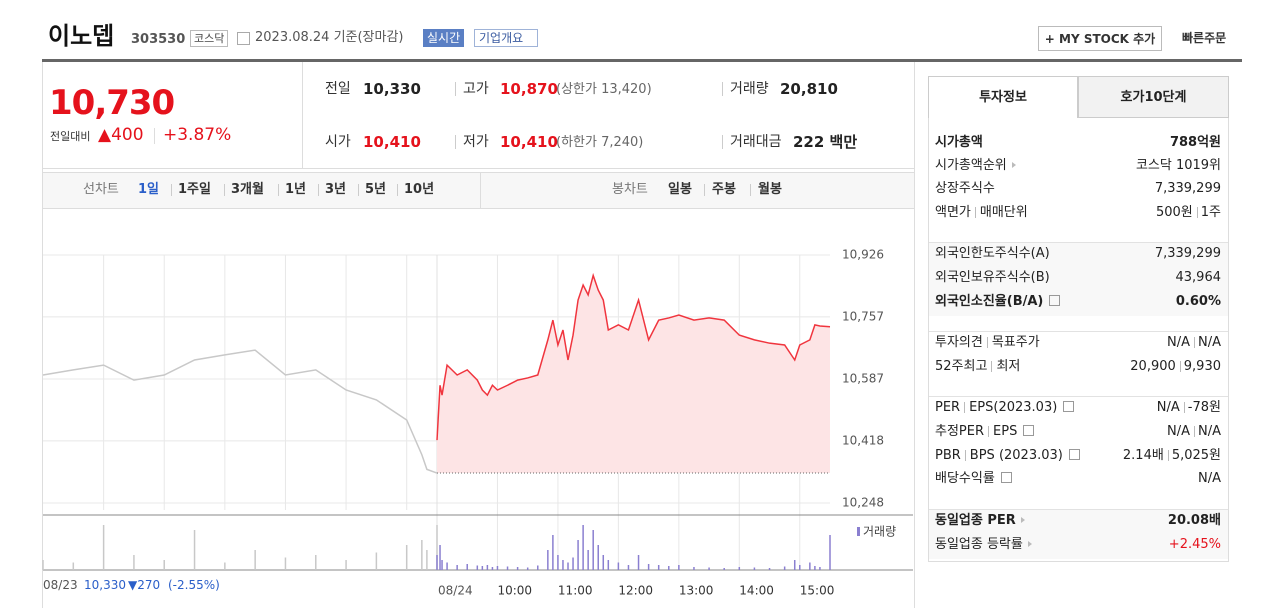  Describe the element at coordinates (101, 189) in the screenshot. I see `tab-group-label: 선차트` at that location.